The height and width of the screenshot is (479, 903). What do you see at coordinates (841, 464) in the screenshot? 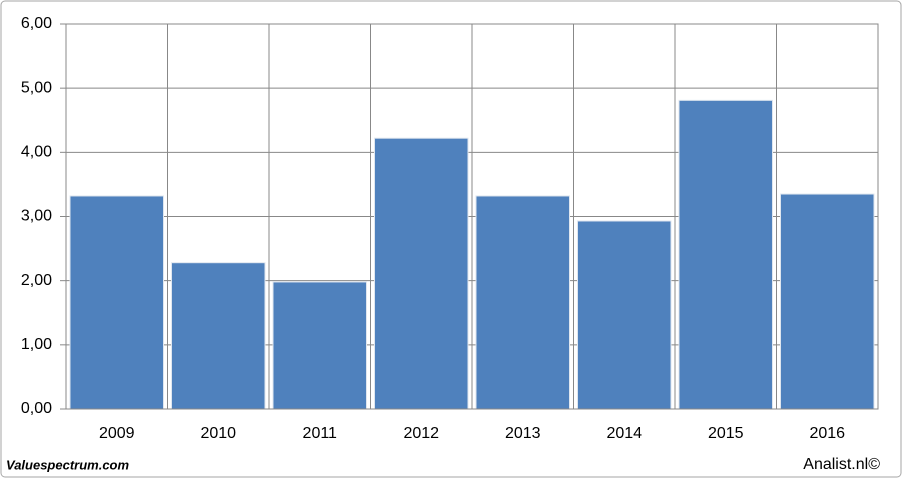
I see `credit: Analist.nl©` at bounding box center [841, 464].